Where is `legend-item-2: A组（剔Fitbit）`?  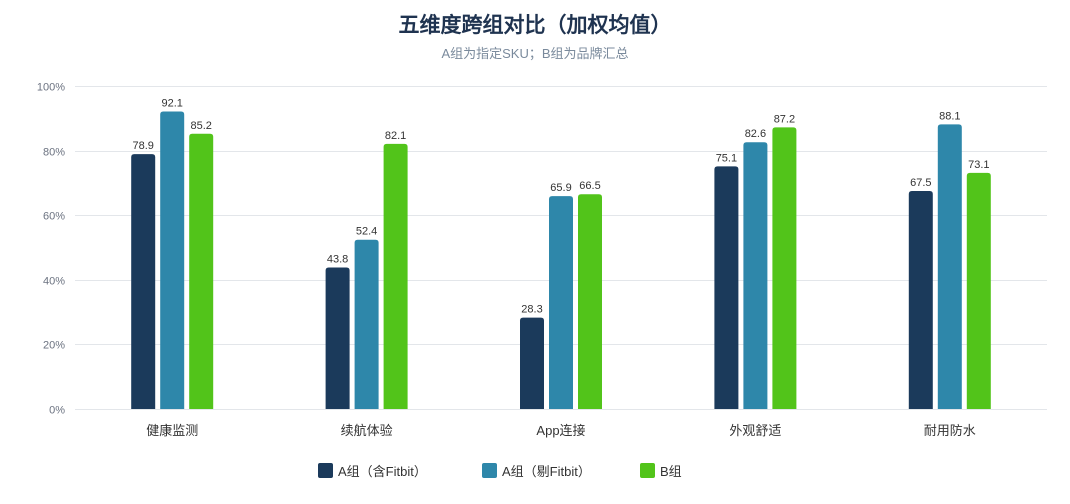
legend-item-2: A组（剔Fitbit） is located at coordinates (536, 471).